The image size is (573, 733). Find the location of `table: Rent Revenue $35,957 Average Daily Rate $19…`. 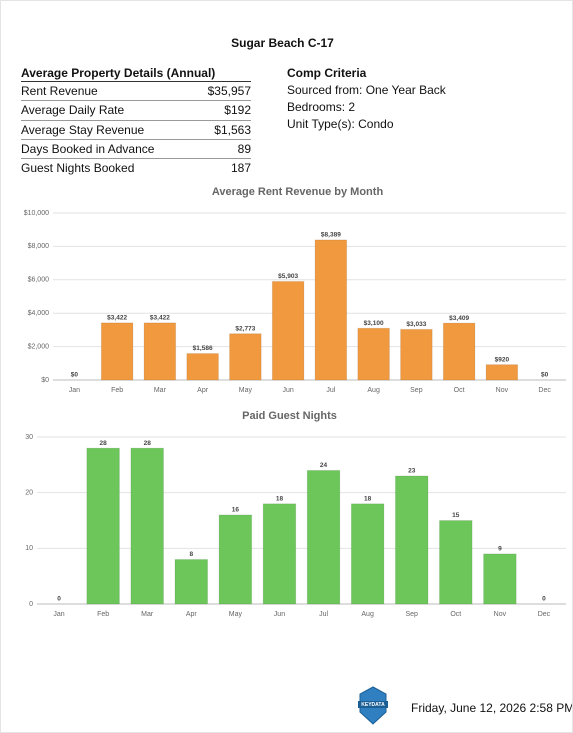

table: Rent Revenue $35,957 Average Daily Rate $19… is located at coordinates (136, 129).